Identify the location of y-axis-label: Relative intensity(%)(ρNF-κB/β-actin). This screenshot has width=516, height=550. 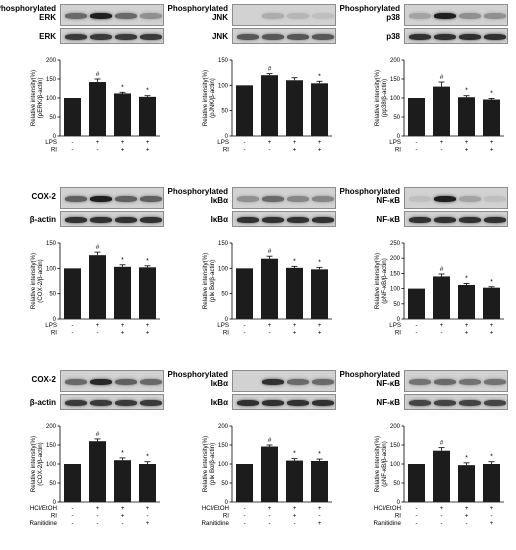
(381, 464).